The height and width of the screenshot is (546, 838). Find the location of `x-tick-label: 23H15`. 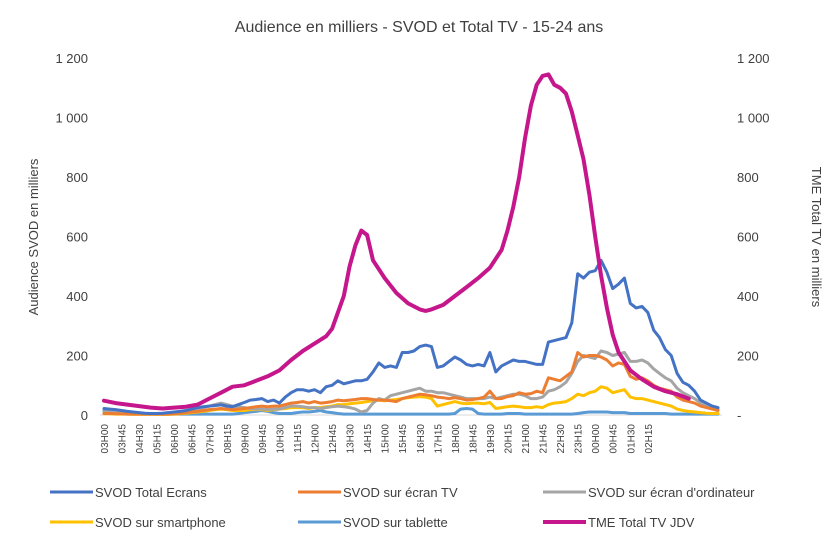

x-tick-label: 23H15 is located at coordinates (579, 439).